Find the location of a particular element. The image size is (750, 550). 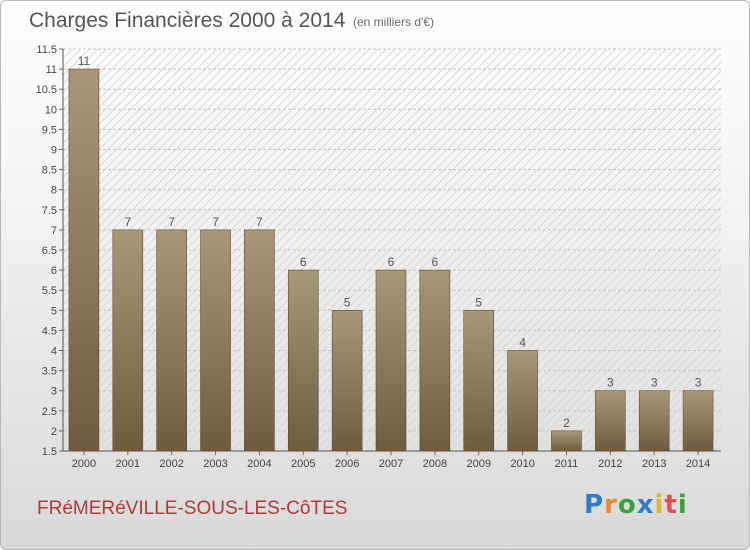

x-tick-label: 2005 is located at coordinates (303, 464).